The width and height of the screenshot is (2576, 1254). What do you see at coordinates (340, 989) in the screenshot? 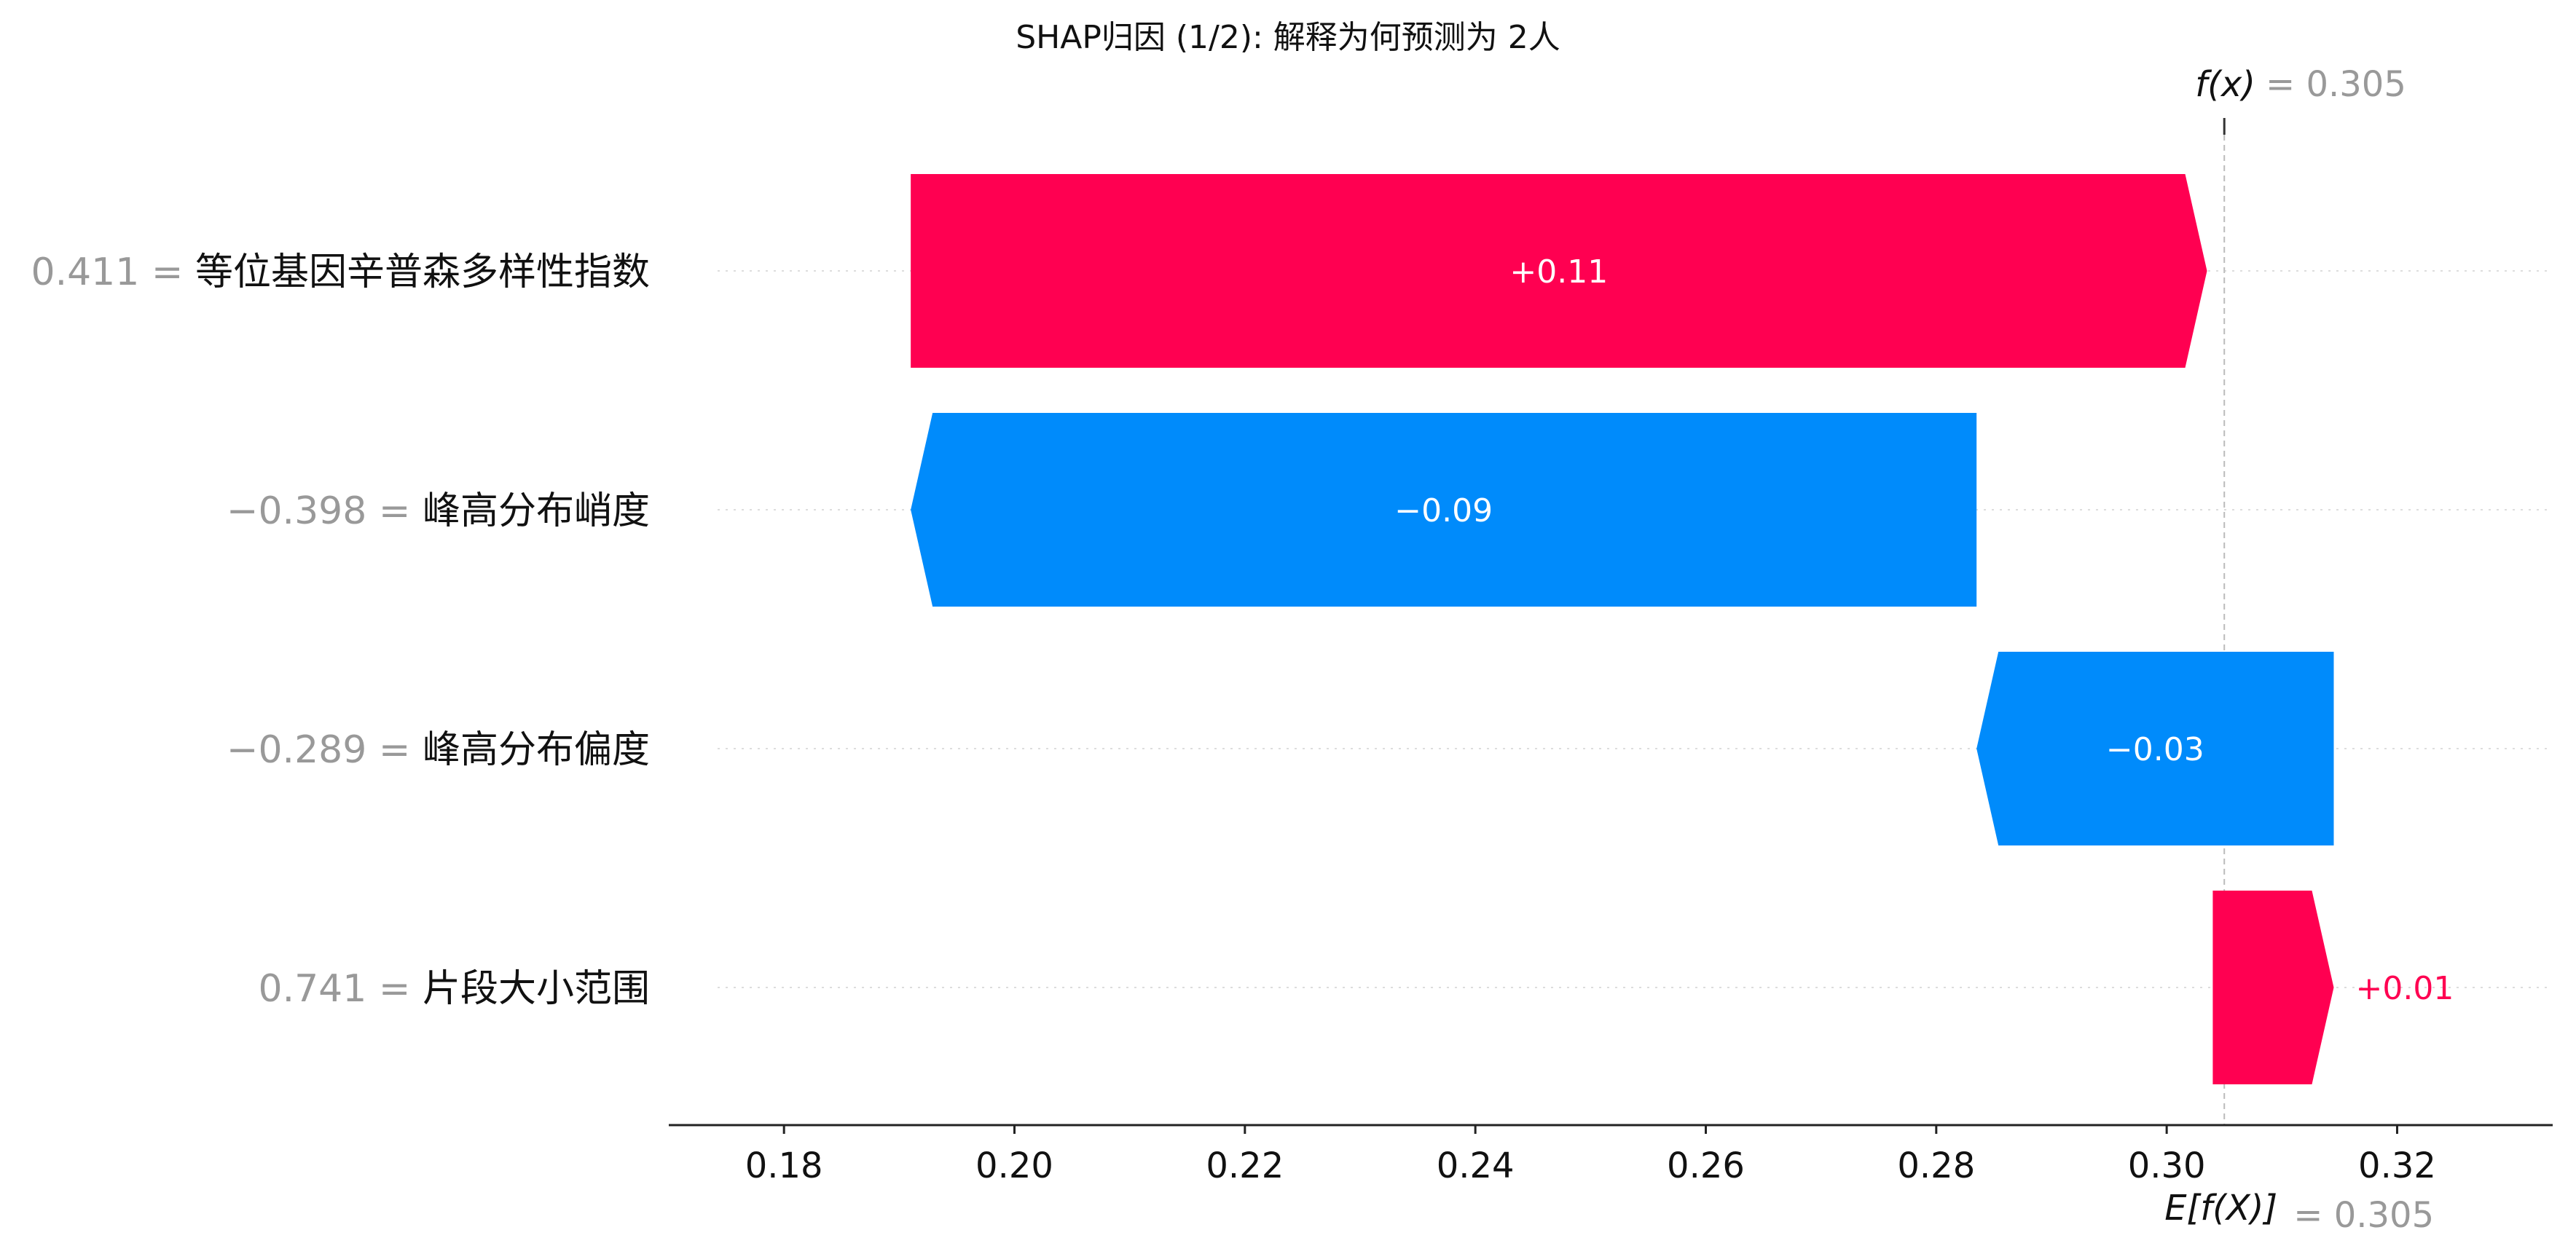
I see `feature-value: 0.741 =` at bounding box center [340, 989].